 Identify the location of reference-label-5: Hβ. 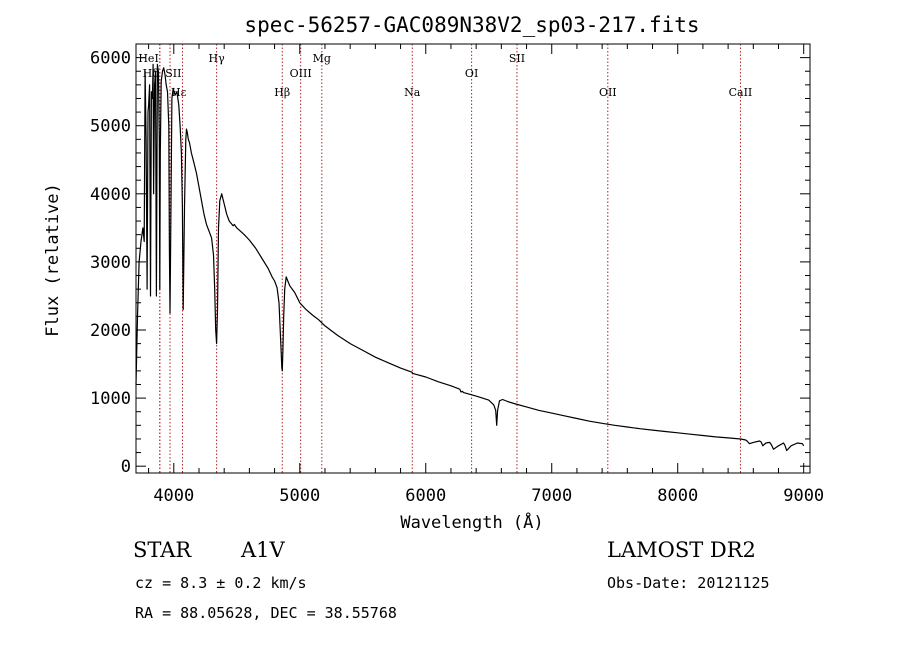
(282, 92).